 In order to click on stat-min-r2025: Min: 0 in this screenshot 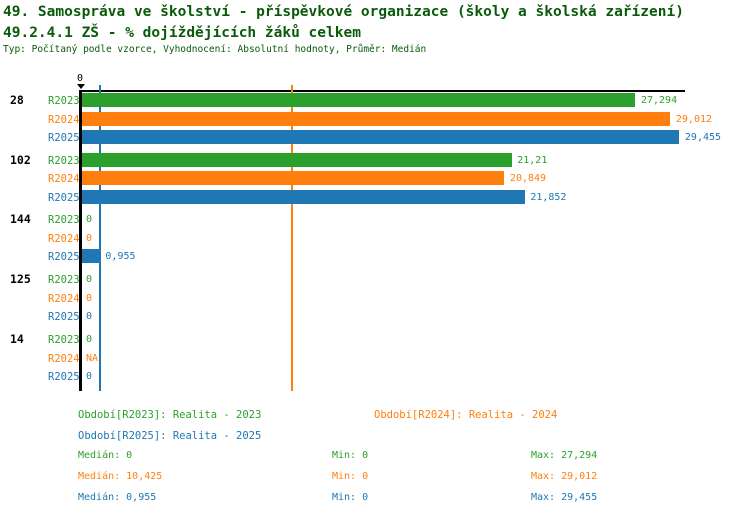, I will do `click(350, 497)`.